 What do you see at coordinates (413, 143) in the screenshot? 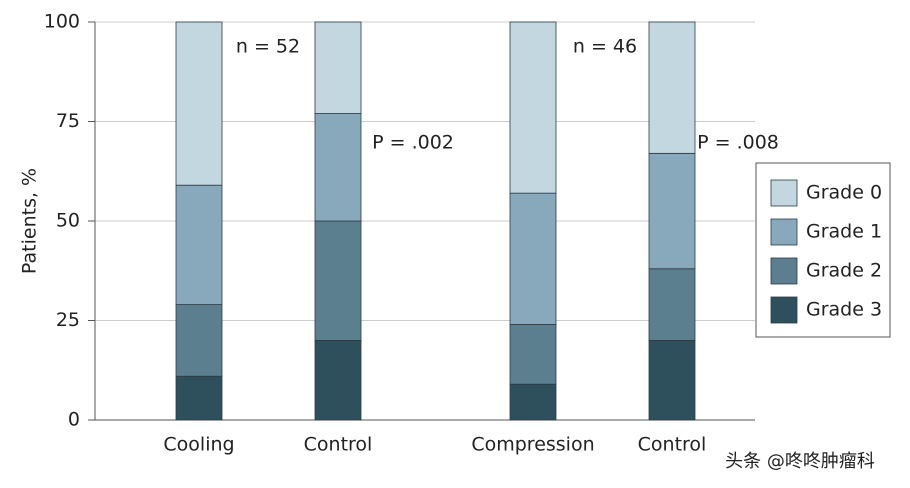
I see `annotation: P = .002` at bounding box center [413, 143].